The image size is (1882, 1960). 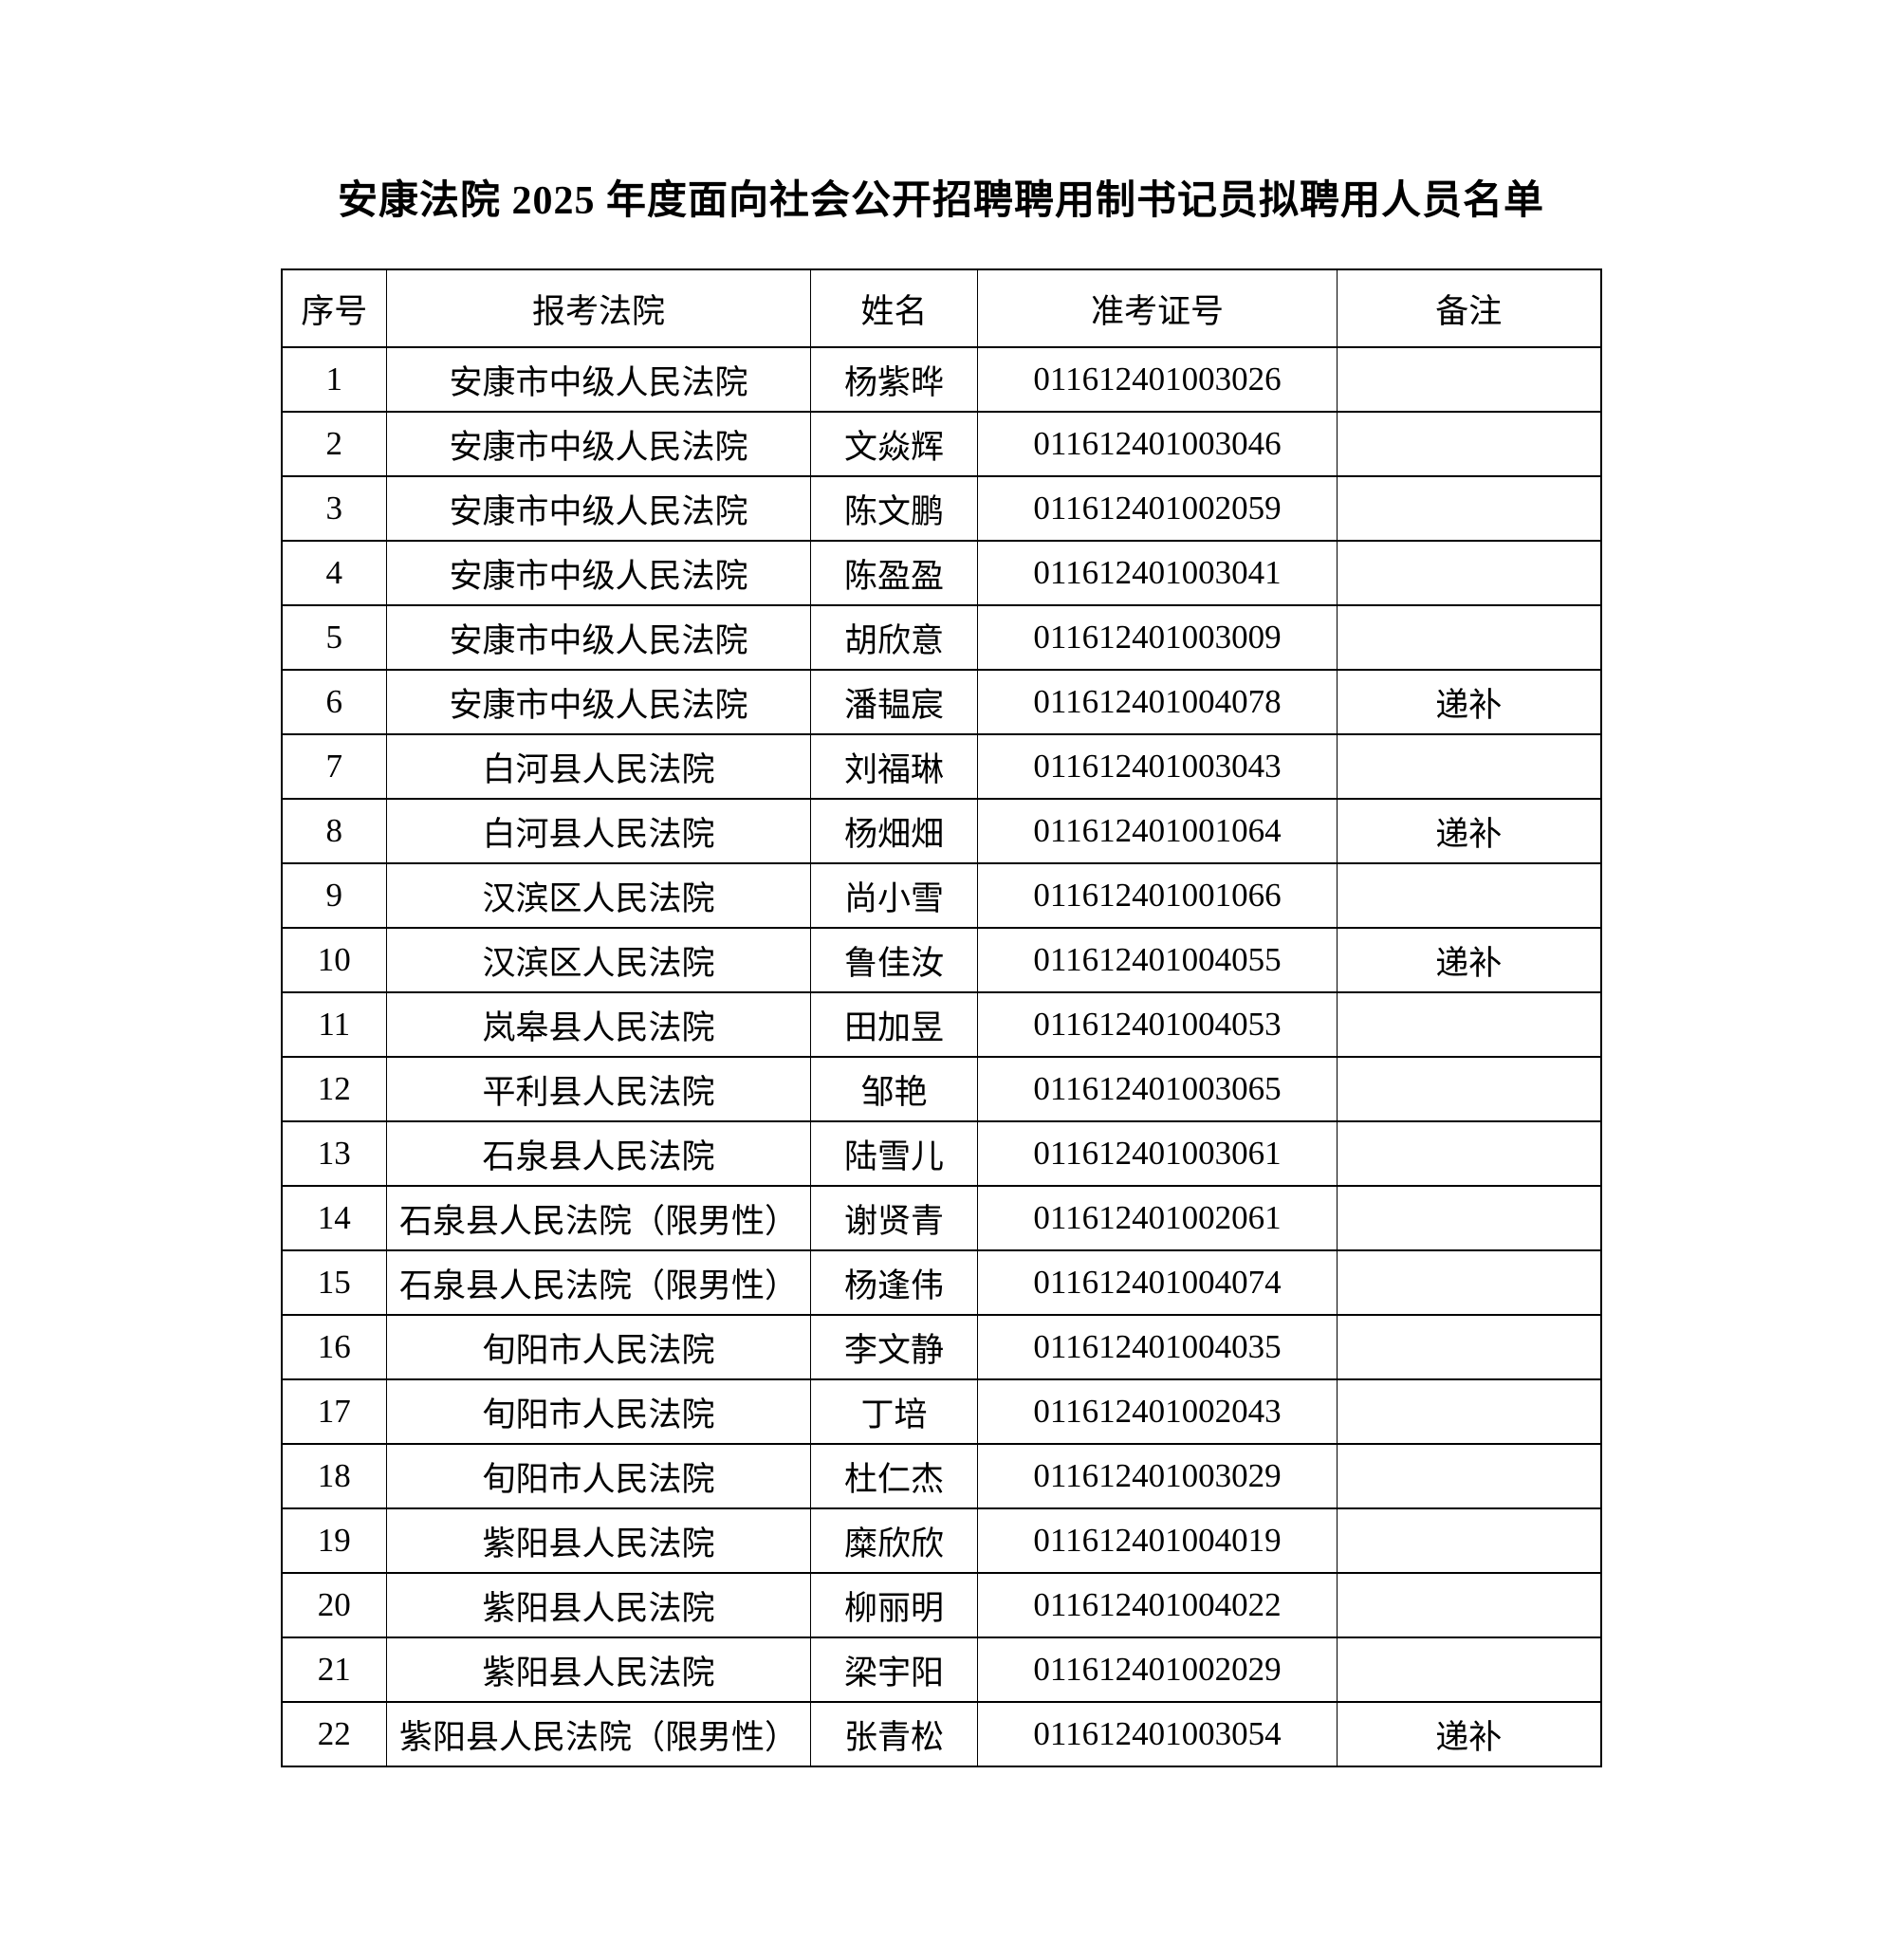 I want to click on cell-ticket: 011612401003026, so click(x=1157, y=380).